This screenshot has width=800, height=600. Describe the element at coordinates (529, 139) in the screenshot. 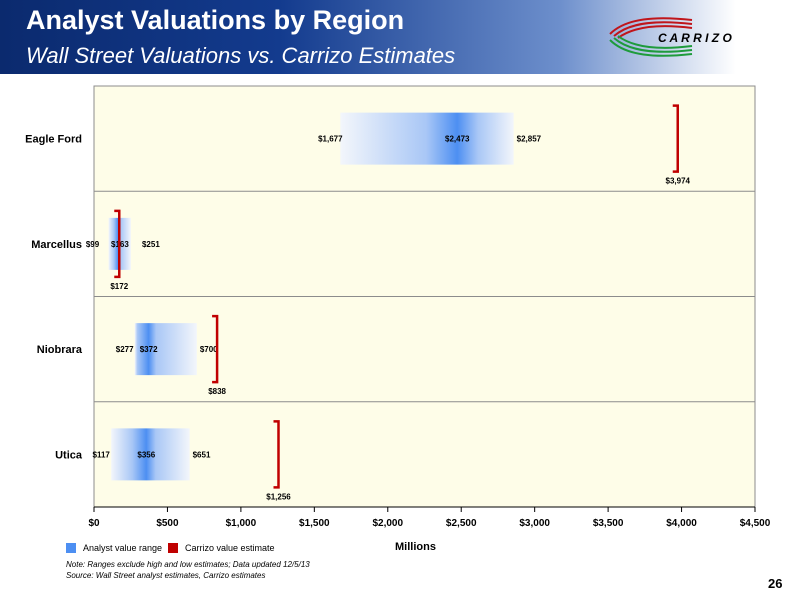

I see `range-high-label: $2,857` at that location.